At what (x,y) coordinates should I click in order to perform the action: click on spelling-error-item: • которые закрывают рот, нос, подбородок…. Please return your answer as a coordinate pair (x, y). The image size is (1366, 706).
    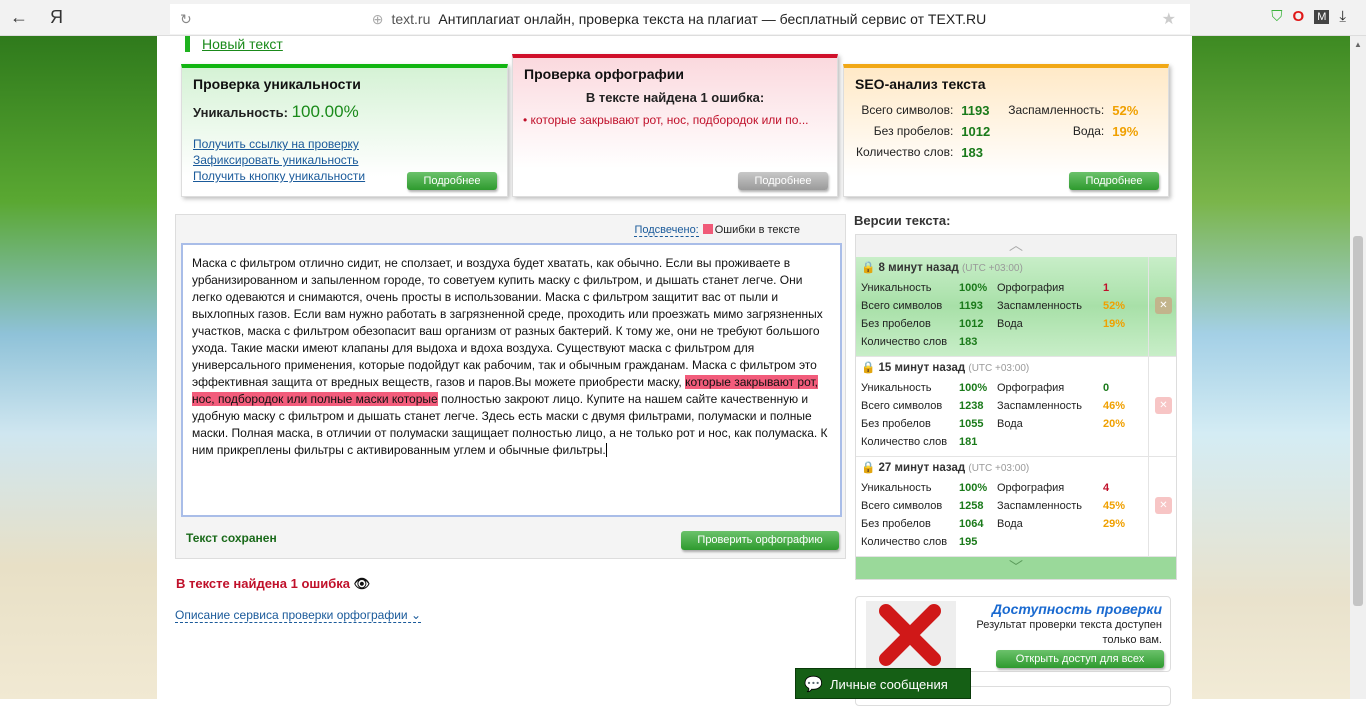
    Looking at the image, I should click on (666, 120).